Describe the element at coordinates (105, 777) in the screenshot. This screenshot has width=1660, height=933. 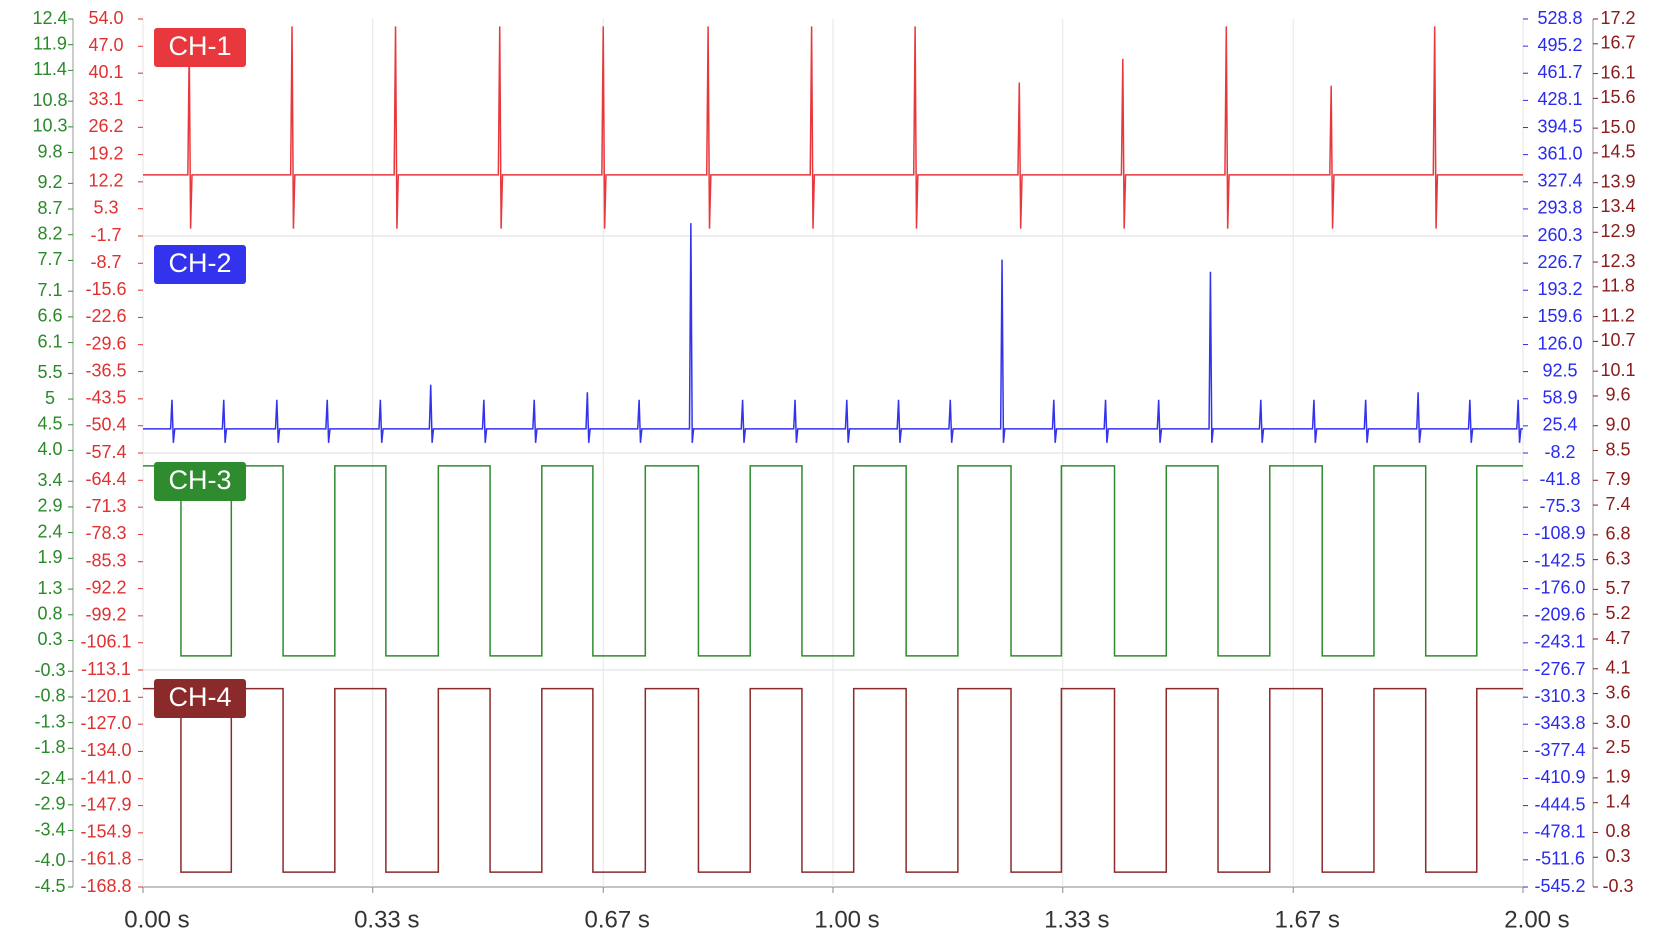
I see `y-tick-label: -141.0` at that location.